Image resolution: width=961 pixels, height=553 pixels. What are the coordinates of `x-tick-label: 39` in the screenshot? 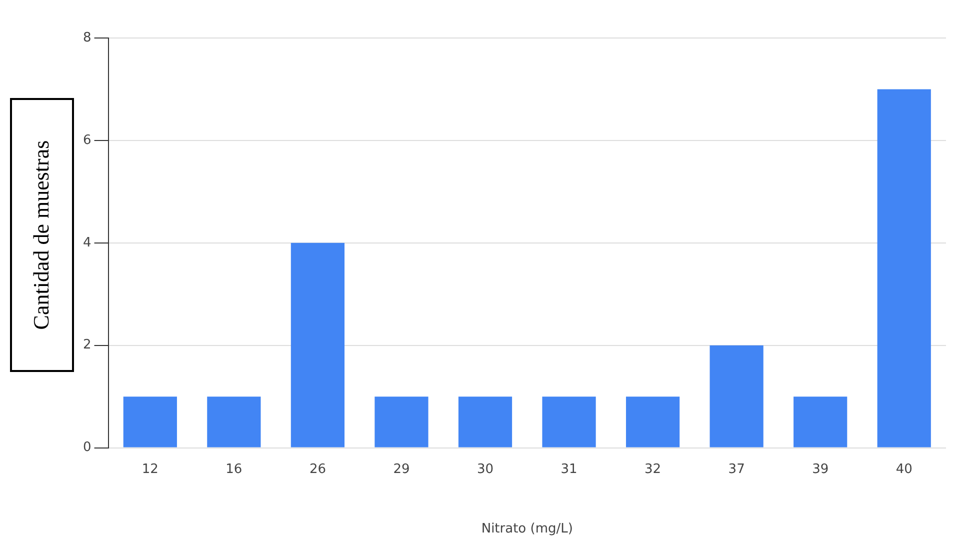 It's located at (820, 469).